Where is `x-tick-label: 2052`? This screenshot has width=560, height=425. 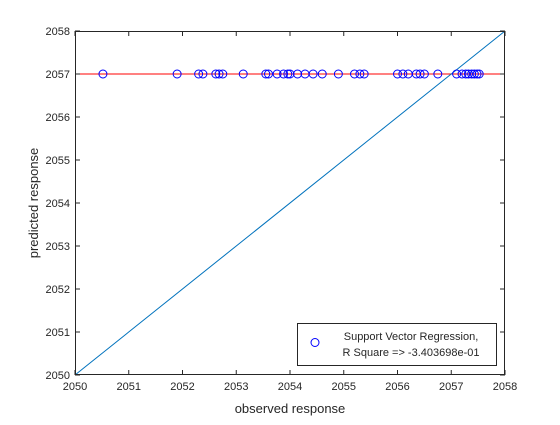
x-tick-label: 2052 is located at coordinates (182, 387).